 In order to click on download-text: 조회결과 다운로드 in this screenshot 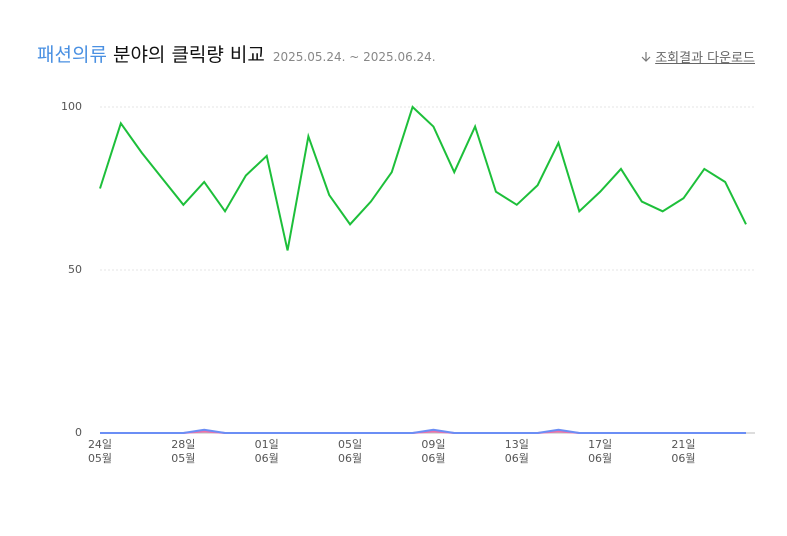, I will do `click(705, 58)`.